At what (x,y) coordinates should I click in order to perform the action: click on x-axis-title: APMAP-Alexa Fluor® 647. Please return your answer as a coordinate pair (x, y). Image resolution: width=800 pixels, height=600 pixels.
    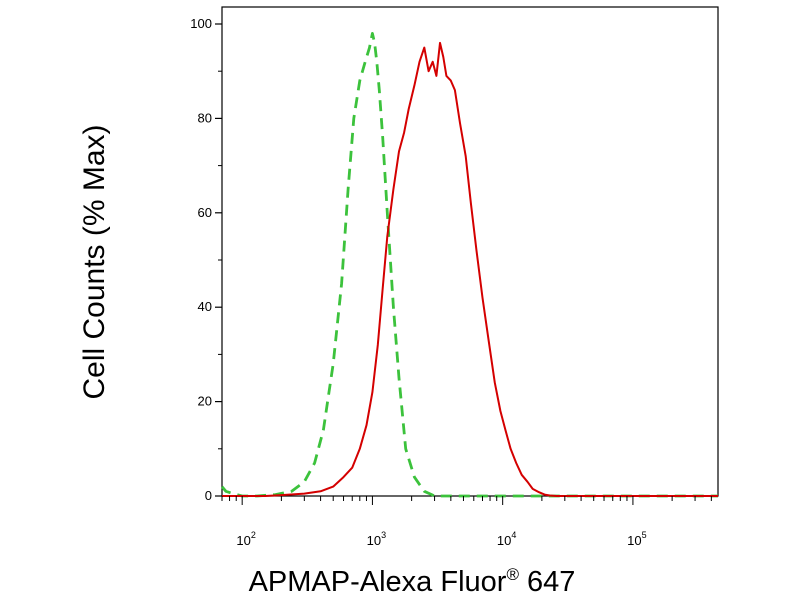
    Looking at the image, I should click on (412, 581).